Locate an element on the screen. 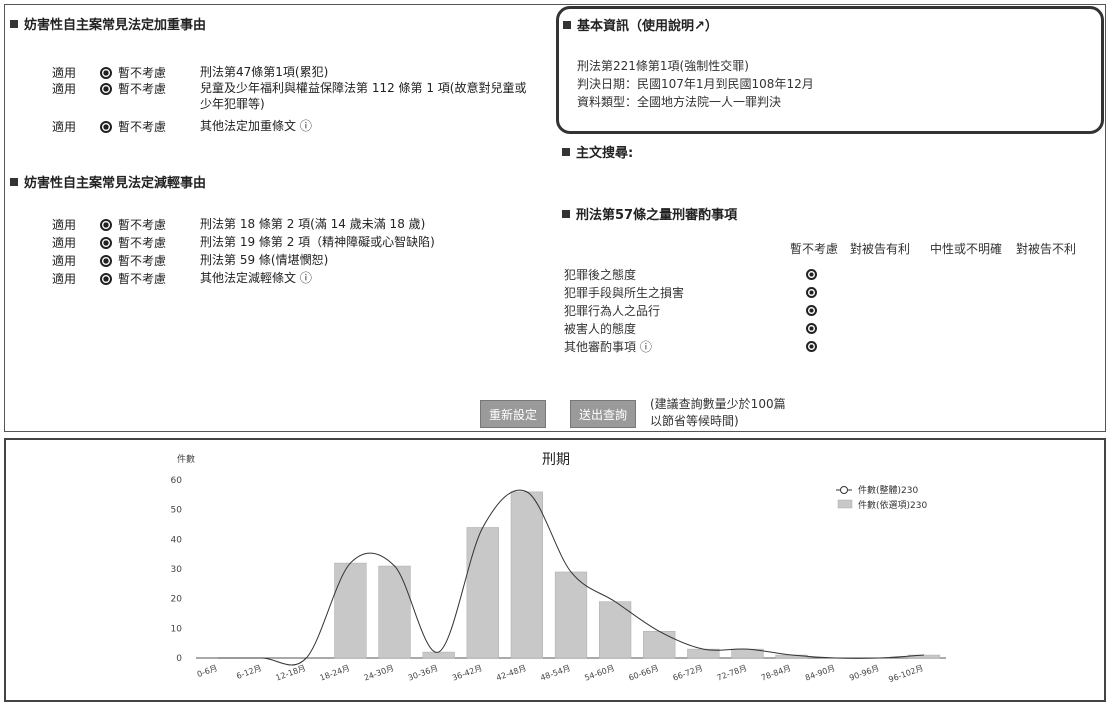  mitigating-row: 適用 暫不考慮 刑法第 59 條(情堪憫恕) is located at coordinates (285, 260).